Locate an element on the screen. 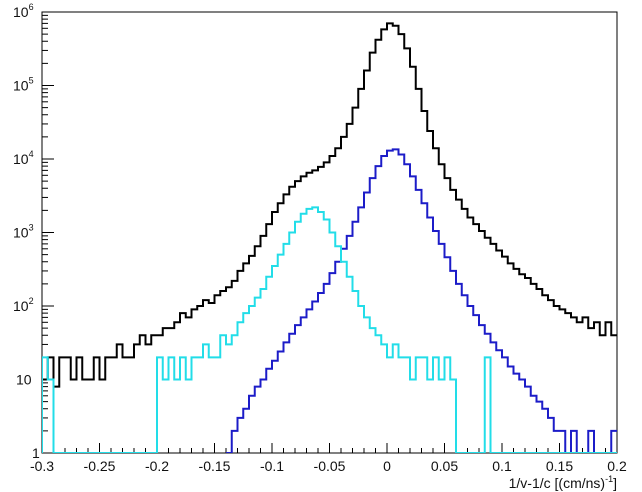  x-tick-label: -0.15 is located at coordinates (215, 466).